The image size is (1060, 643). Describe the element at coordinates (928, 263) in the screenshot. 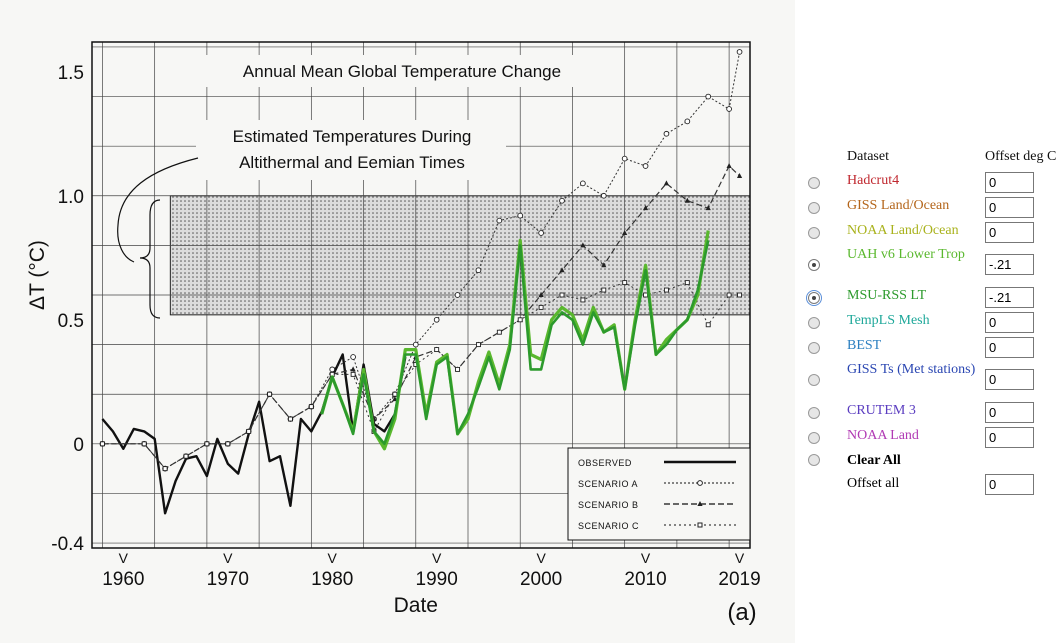

I see `dataset-row: UAH v6 Lower Trop` at that location.